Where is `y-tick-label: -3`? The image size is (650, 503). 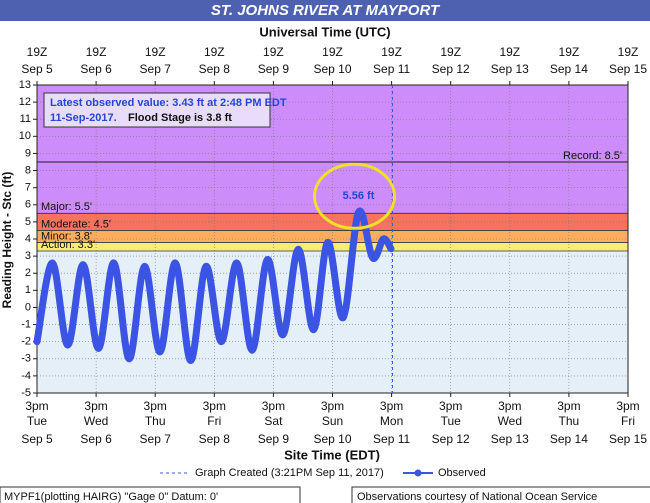 y-tick-label: -3 is located at coordinates (26, 359).